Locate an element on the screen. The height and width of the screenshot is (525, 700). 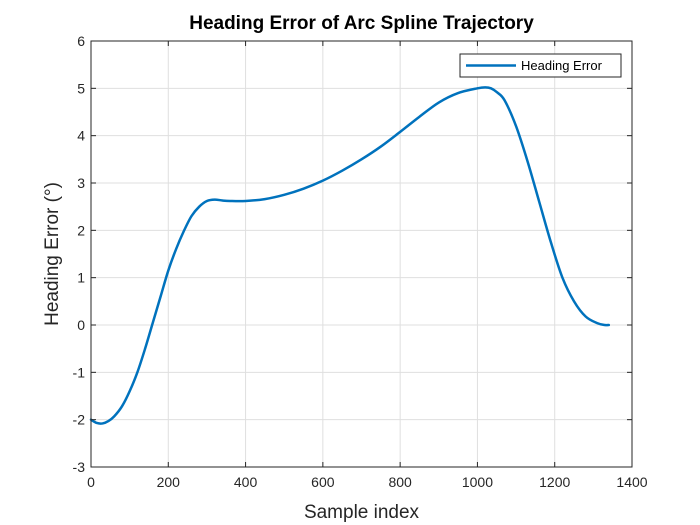
x-tick-label: 400 is located at coordinates (246, 482).